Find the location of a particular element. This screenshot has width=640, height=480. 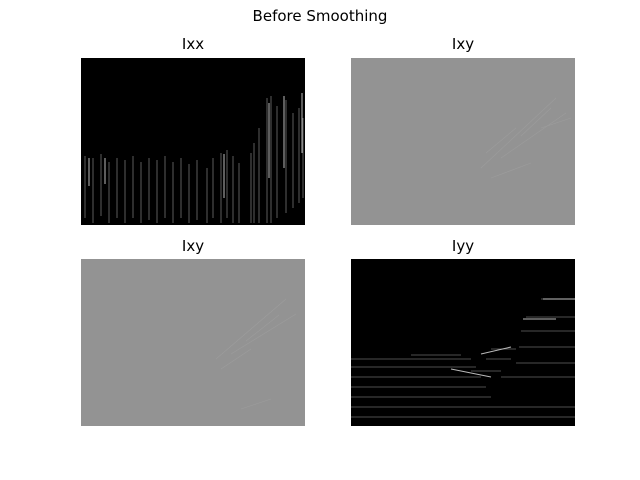

panel-title-ixx: Ixx is located at coordinates (193, 44).